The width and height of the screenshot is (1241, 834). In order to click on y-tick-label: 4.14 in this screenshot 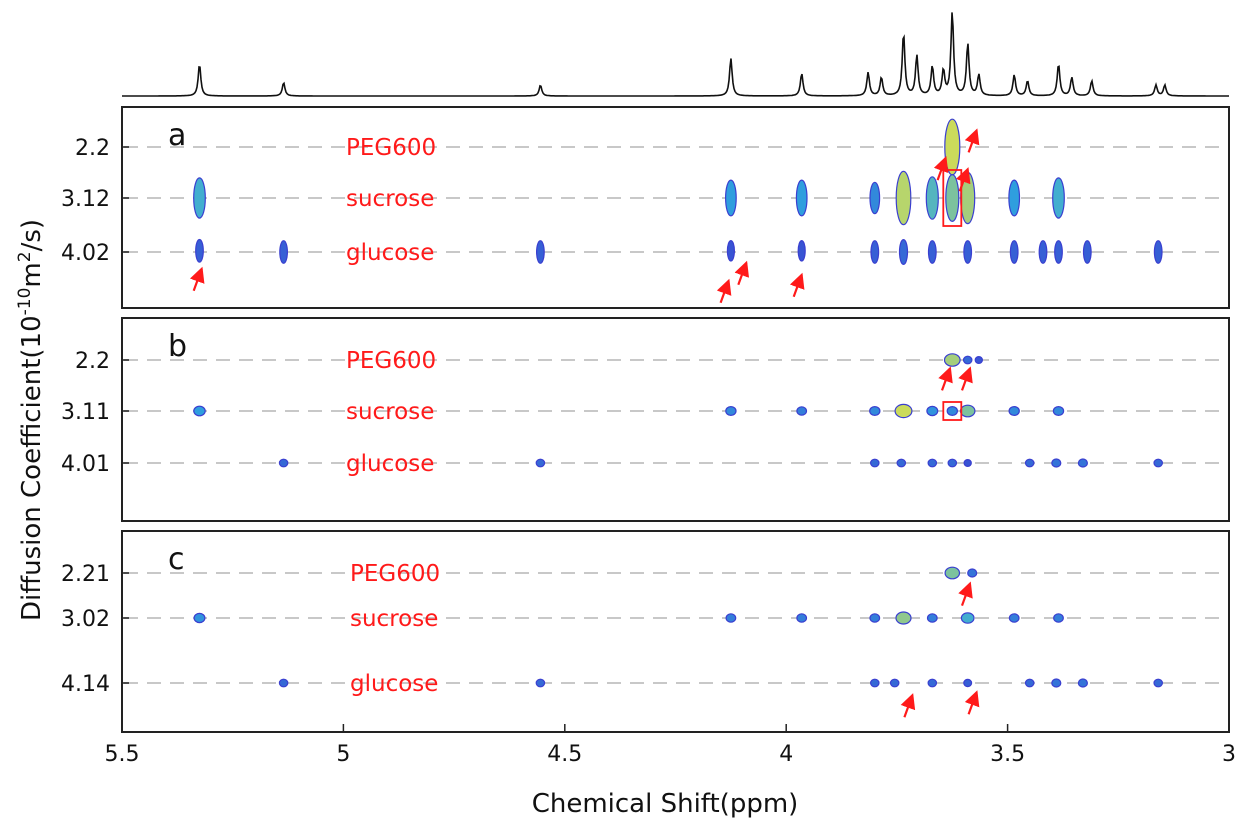, I will do `click(85, 684)`.